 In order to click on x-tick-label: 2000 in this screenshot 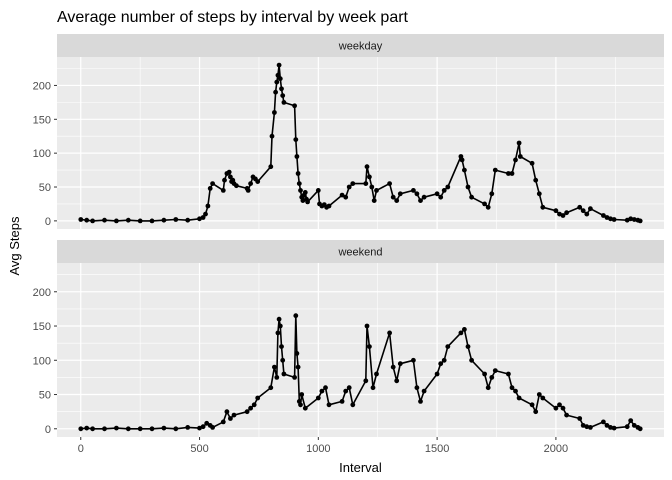, I will do `click(556, 449)`.